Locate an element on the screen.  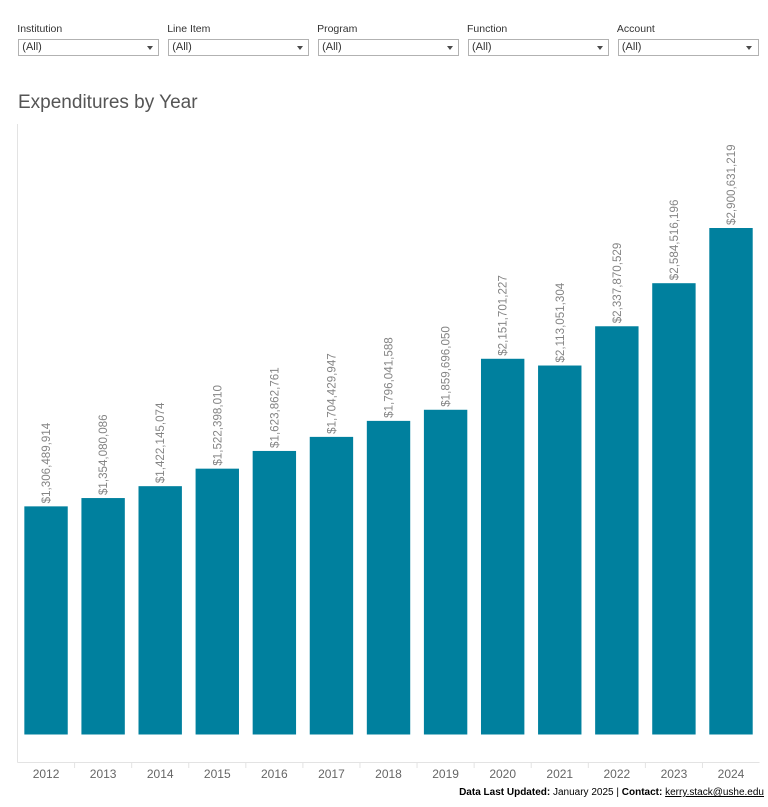
svg-text: $1,704,429,947 is located at coordinates (331, 393).